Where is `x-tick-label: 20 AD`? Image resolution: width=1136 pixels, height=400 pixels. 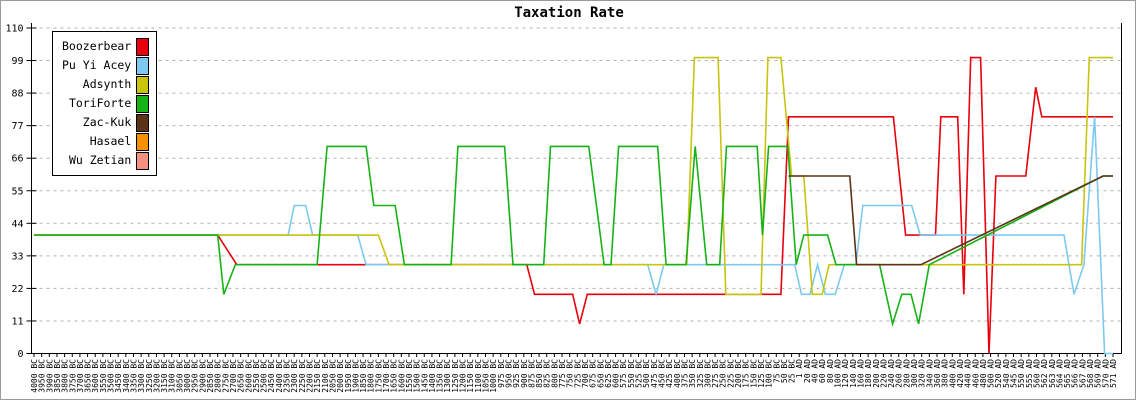 x-tick-label: 20 AD is located at coordinates (807, 371).